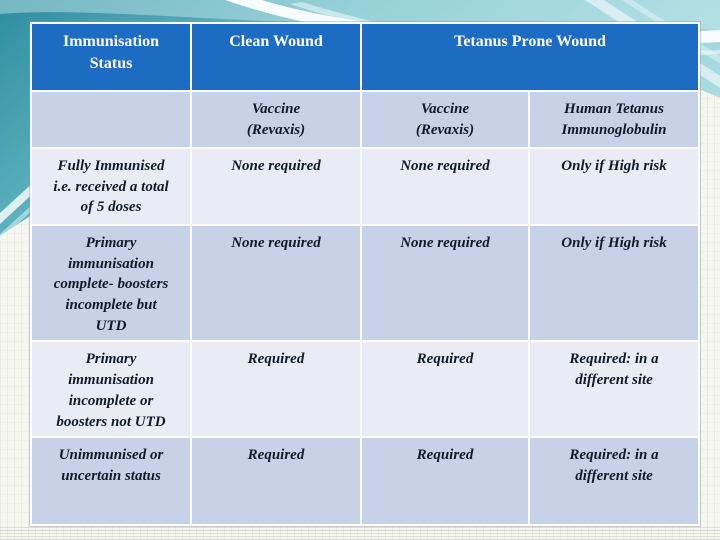 The width and height of the screenshot is (720, 540). Describe the element at coordinates (445, 119) in the screenshot. I see `subheader-tetanus-vaccine: Vaccine (Revaxis)` at that location.